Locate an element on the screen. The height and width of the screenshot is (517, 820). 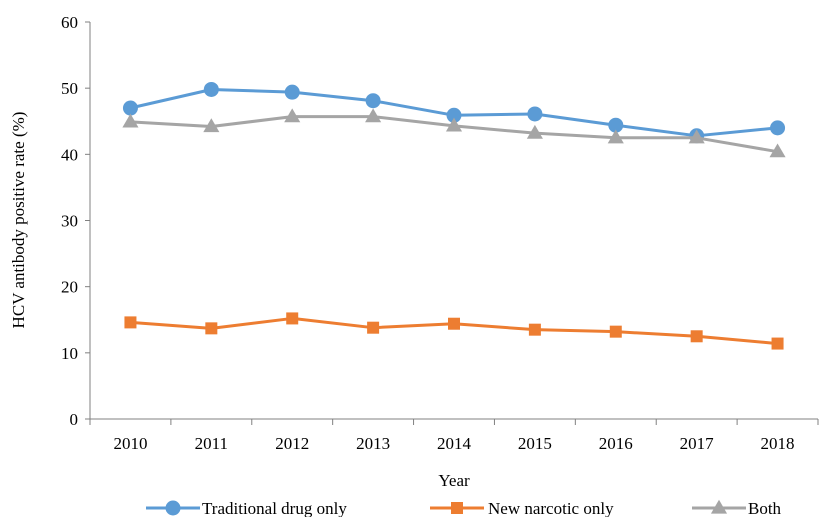
y-ticks: 0 10 20 30 40 50 60 is located at coordinates (75, 221).